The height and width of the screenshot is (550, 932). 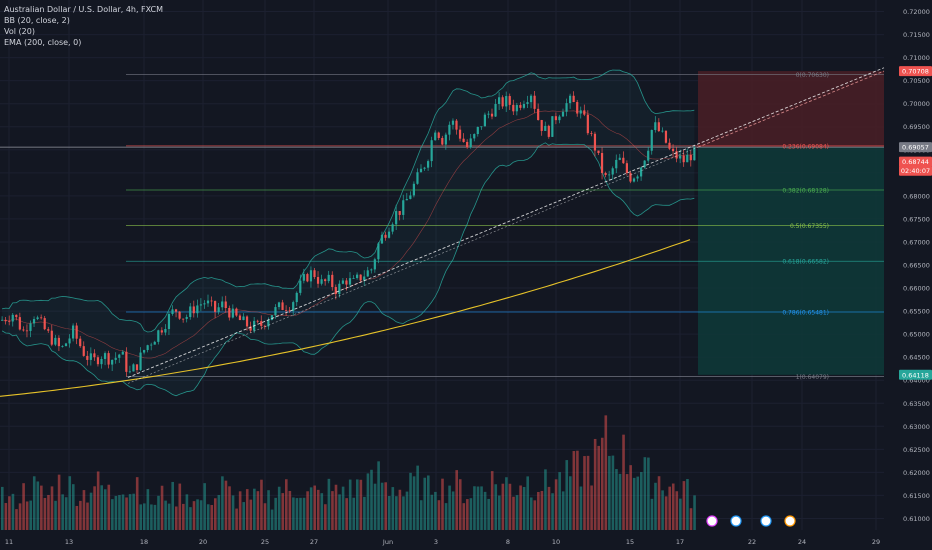 I want to click on price-tick-label: 0.64500, so click(x=916, y=358).